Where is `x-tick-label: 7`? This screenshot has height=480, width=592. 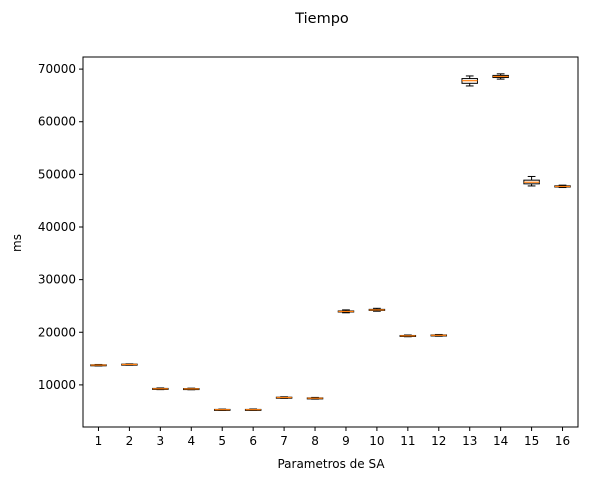
x-tick-label: 7 is located at coordinates (284, 441).